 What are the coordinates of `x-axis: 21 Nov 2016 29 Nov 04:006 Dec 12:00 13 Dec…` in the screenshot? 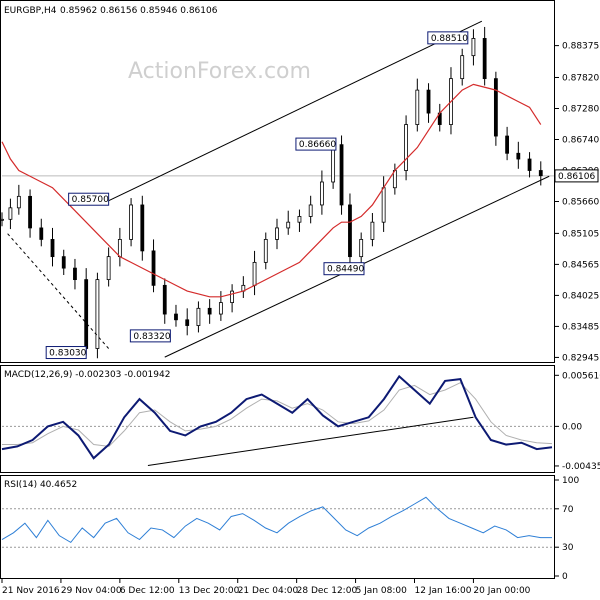 It's located at (266, 587).